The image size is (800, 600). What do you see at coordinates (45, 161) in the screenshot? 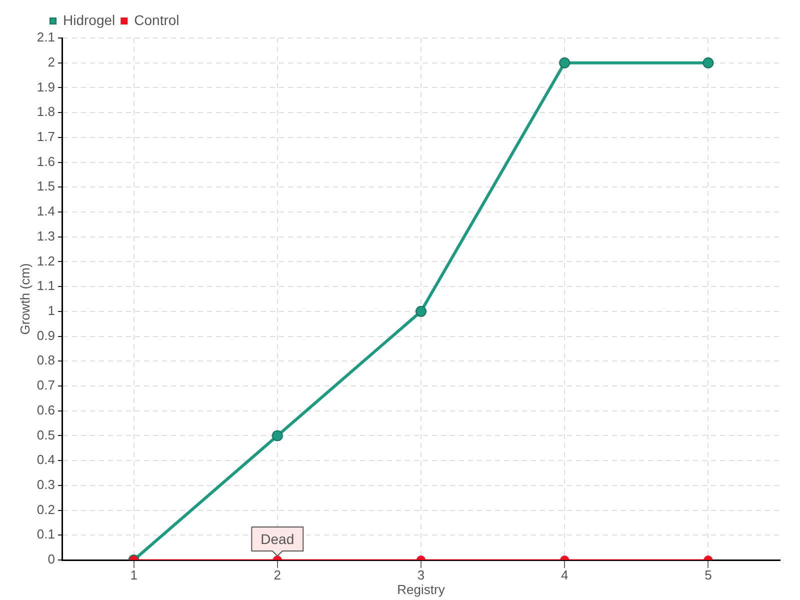
I see `y-tick-label: 1.6` at bounding box center [45, 161].